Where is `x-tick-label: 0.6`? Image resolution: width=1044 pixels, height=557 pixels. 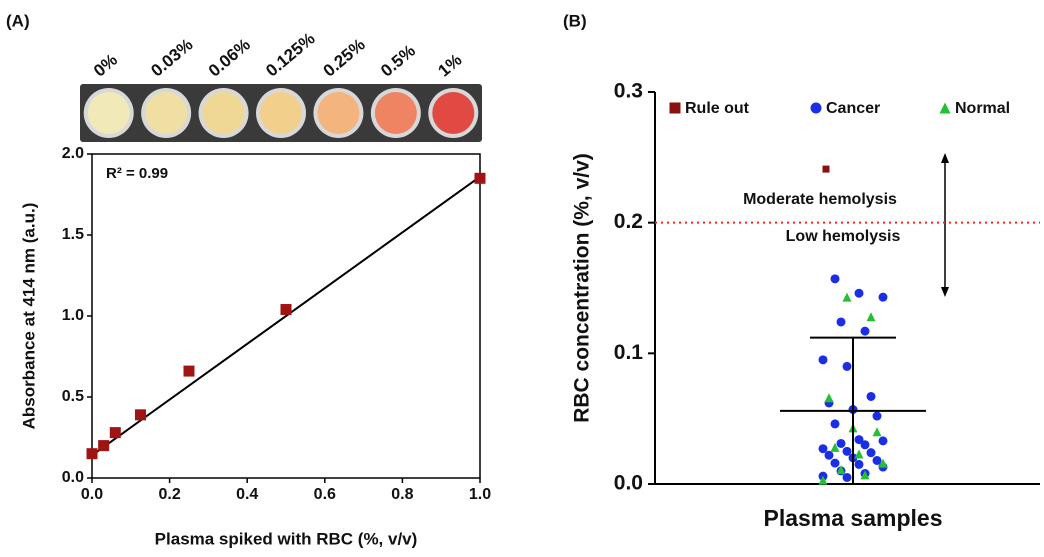 x-tick-label: 0.6 is located at coordinates (325, 494).